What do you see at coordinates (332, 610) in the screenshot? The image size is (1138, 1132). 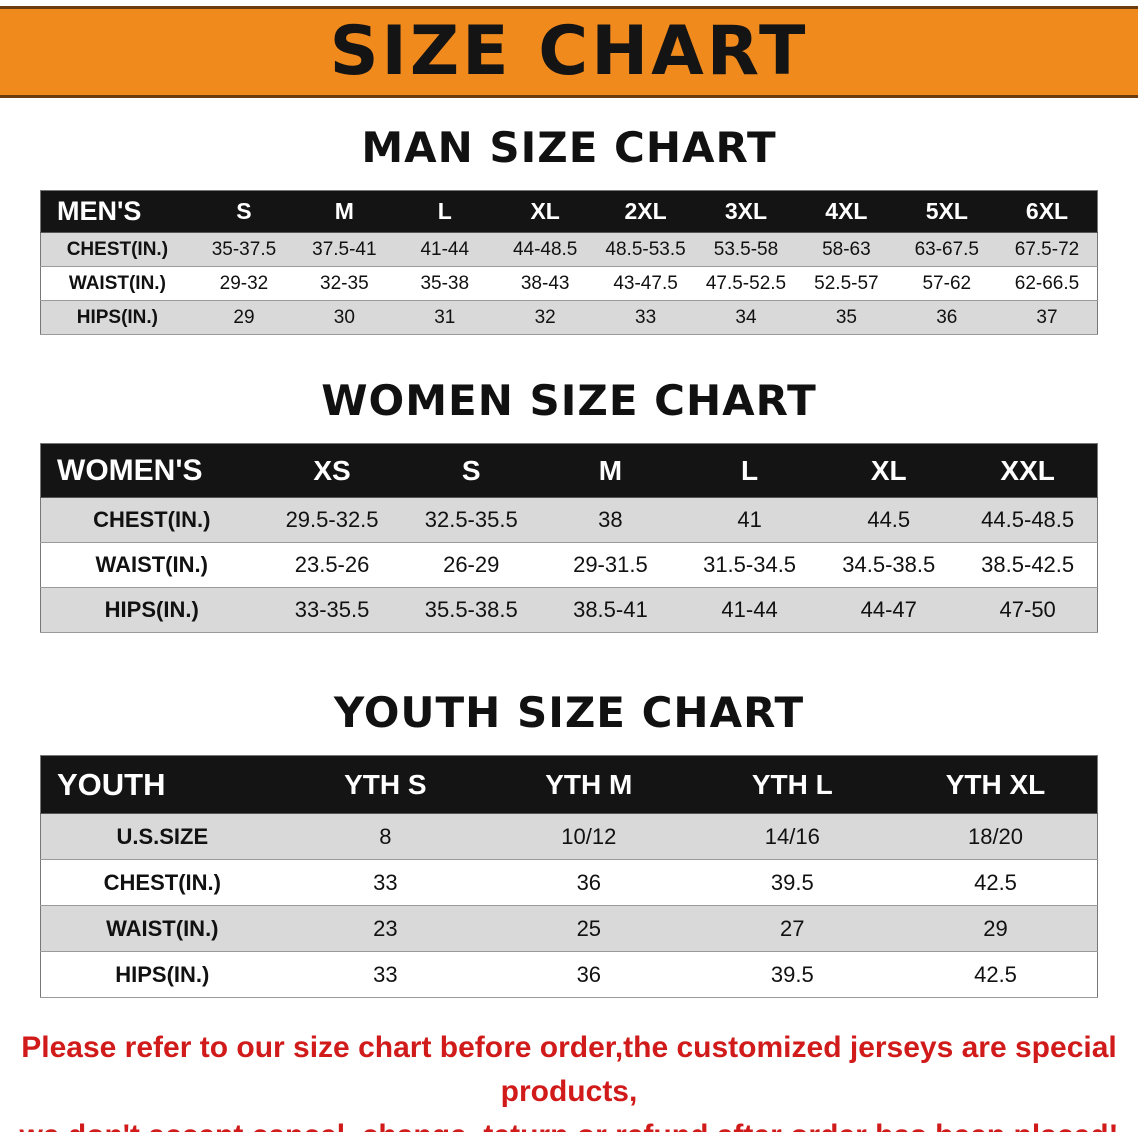 I see `measurement-value: 33-35.5` at bounding box center [332, 610].